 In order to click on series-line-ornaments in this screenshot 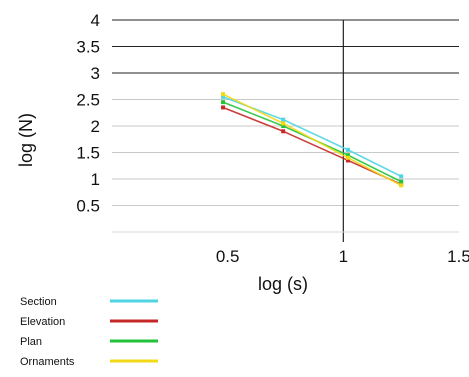, I will do `click(312, 140)`.